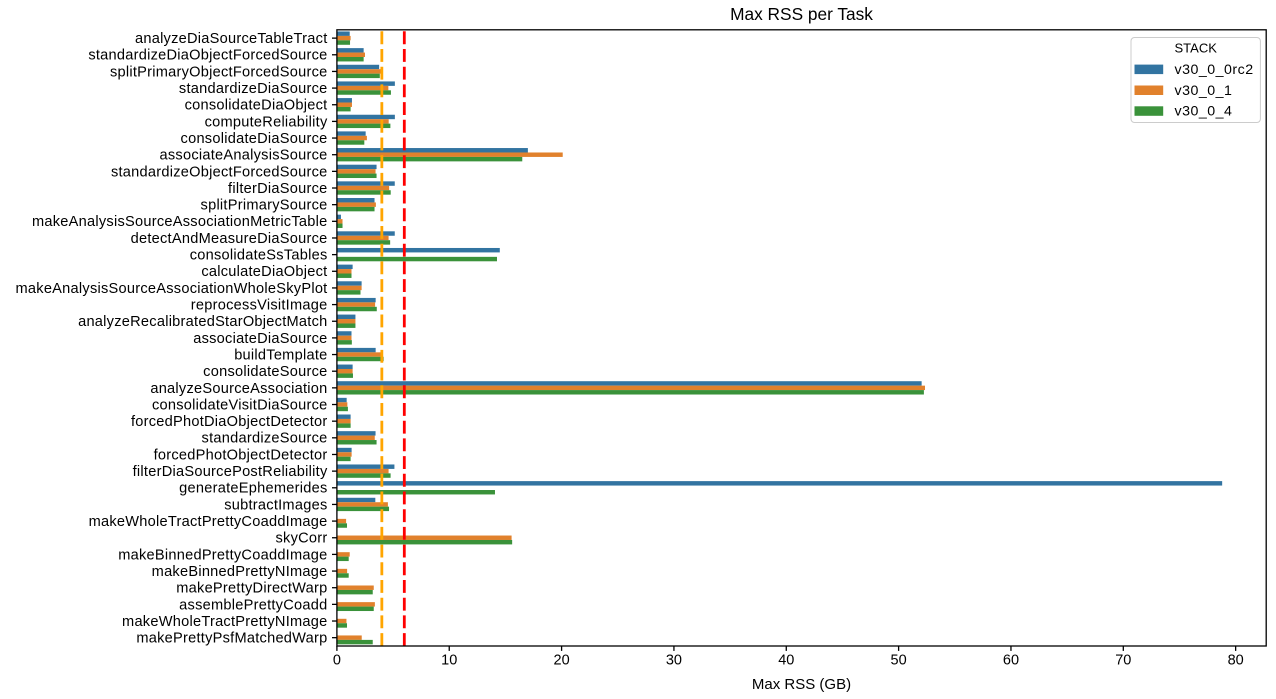 This screenshot has width=1276, height=699. Describe the element at coordinates (240, 405) in the screenshot. I see `svg-text: consolidateVisitDiaSource` at that location.